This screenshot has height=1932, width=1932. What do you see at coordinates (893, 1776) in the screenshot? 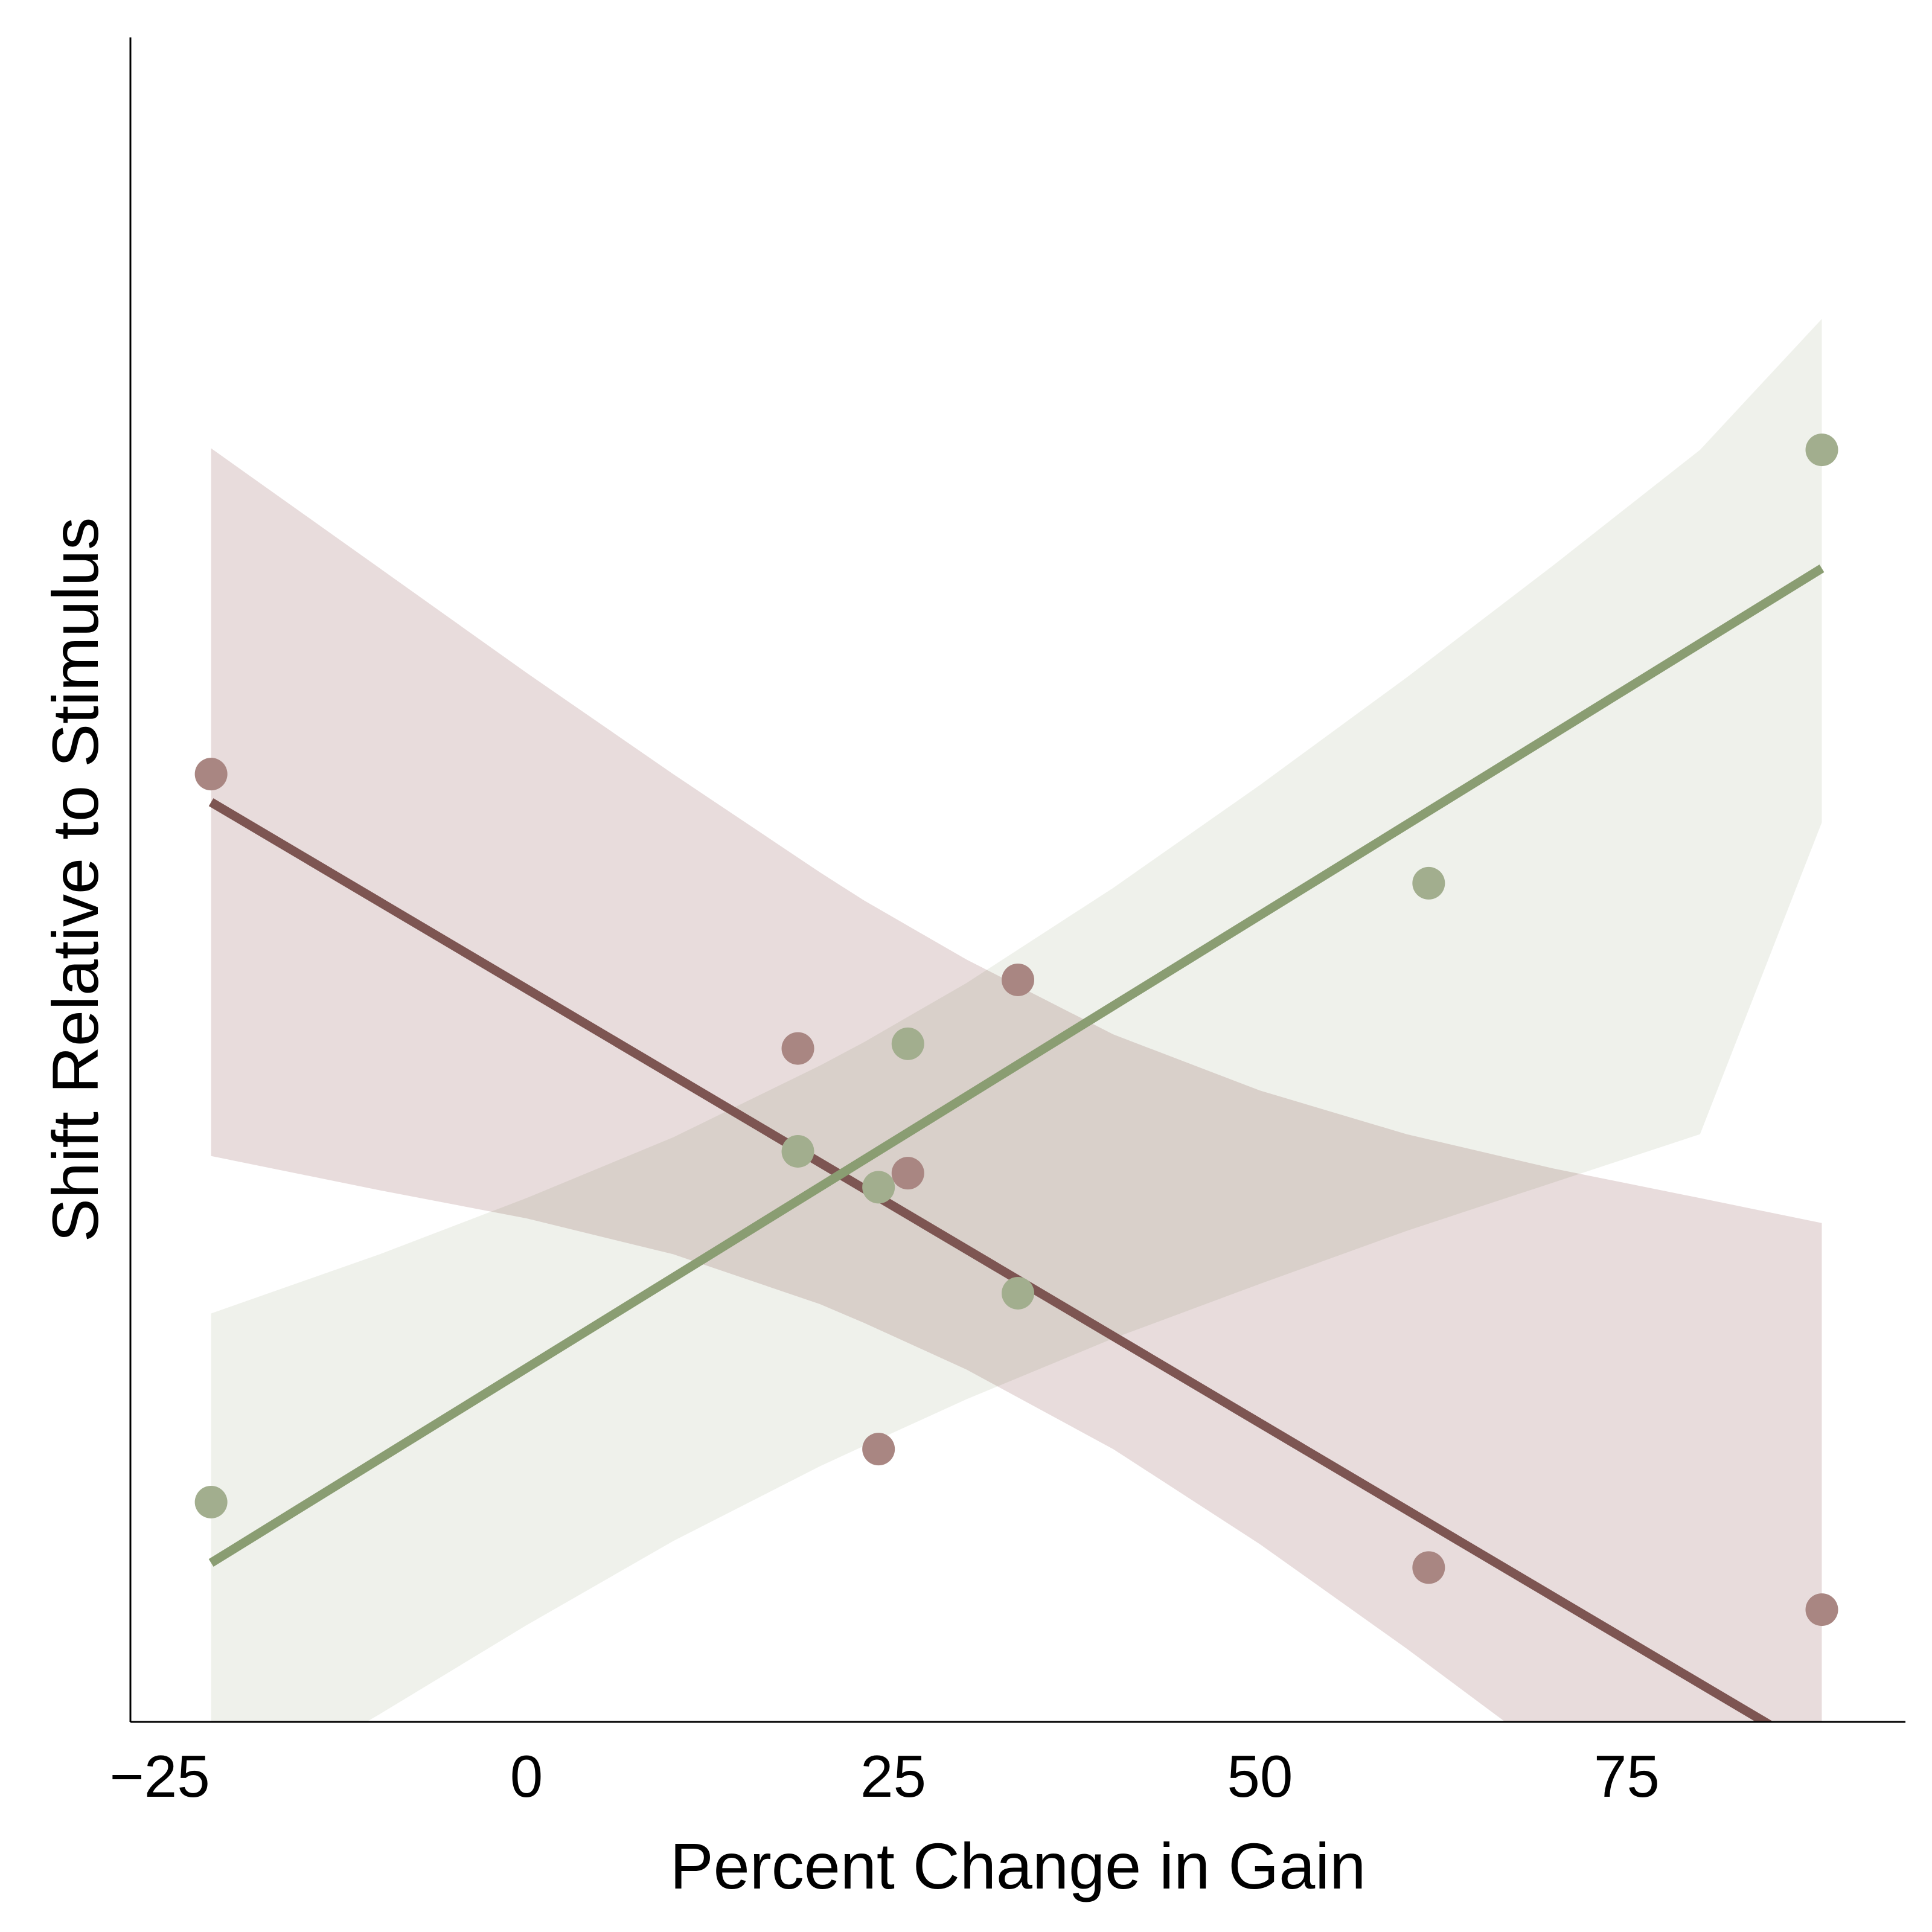
I see `x-tick-label: 25` at bounding box center [893, 1776].